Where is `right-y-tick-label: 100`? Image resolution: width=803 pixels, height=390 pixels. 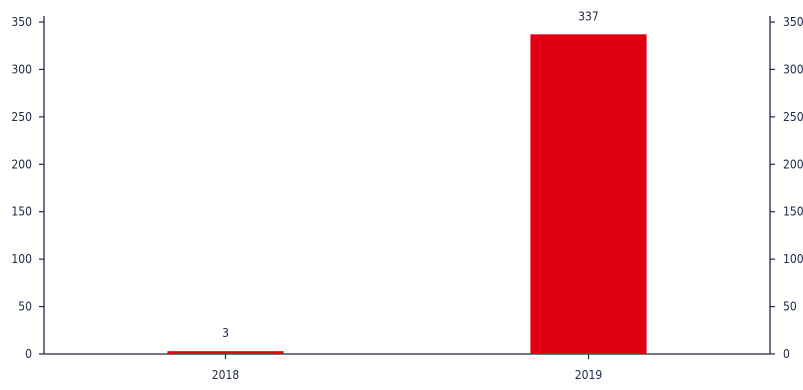
right-y-tick-label: 100 is located at coordinates (793, 259).